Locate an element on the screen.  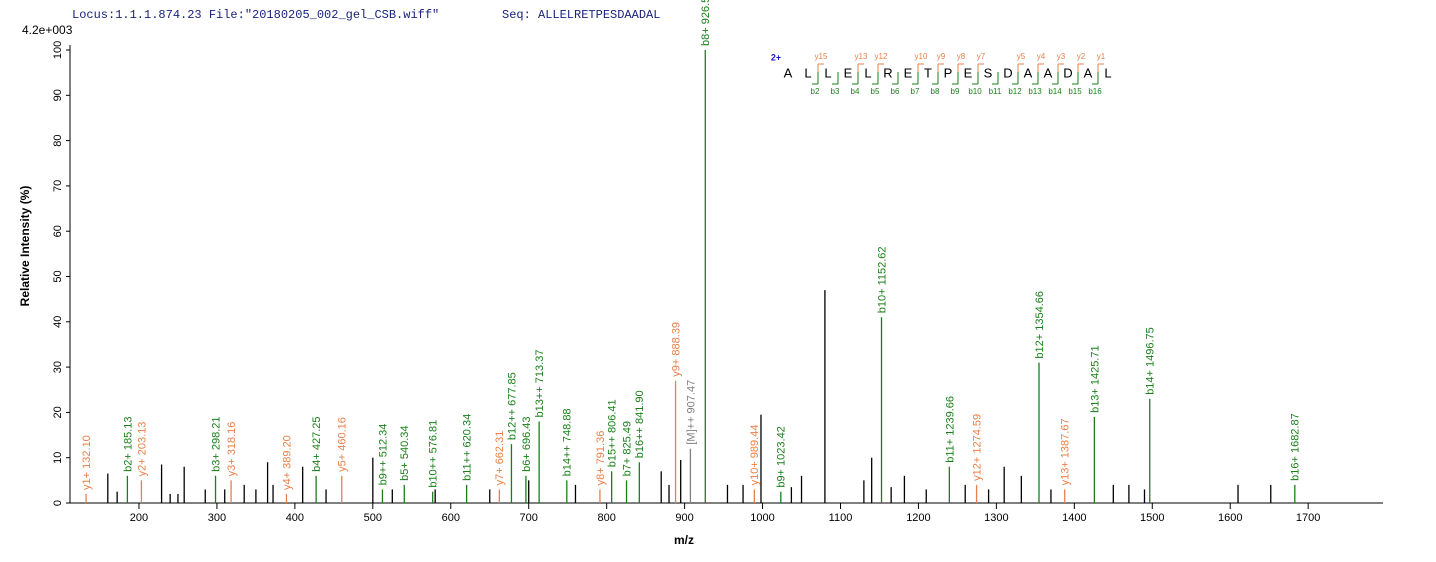
peak-label: y10+ 989.44 is located at coordinates (755, 455).